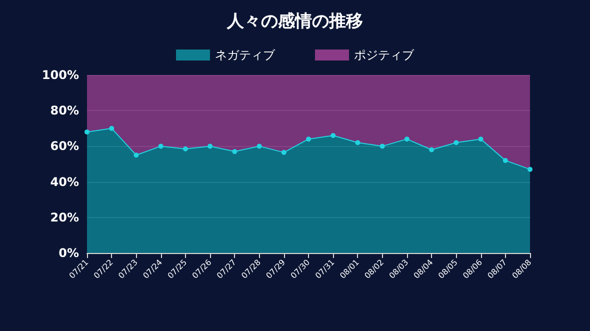  I want to click on y-tick-label: 20%, so click(64, 217).